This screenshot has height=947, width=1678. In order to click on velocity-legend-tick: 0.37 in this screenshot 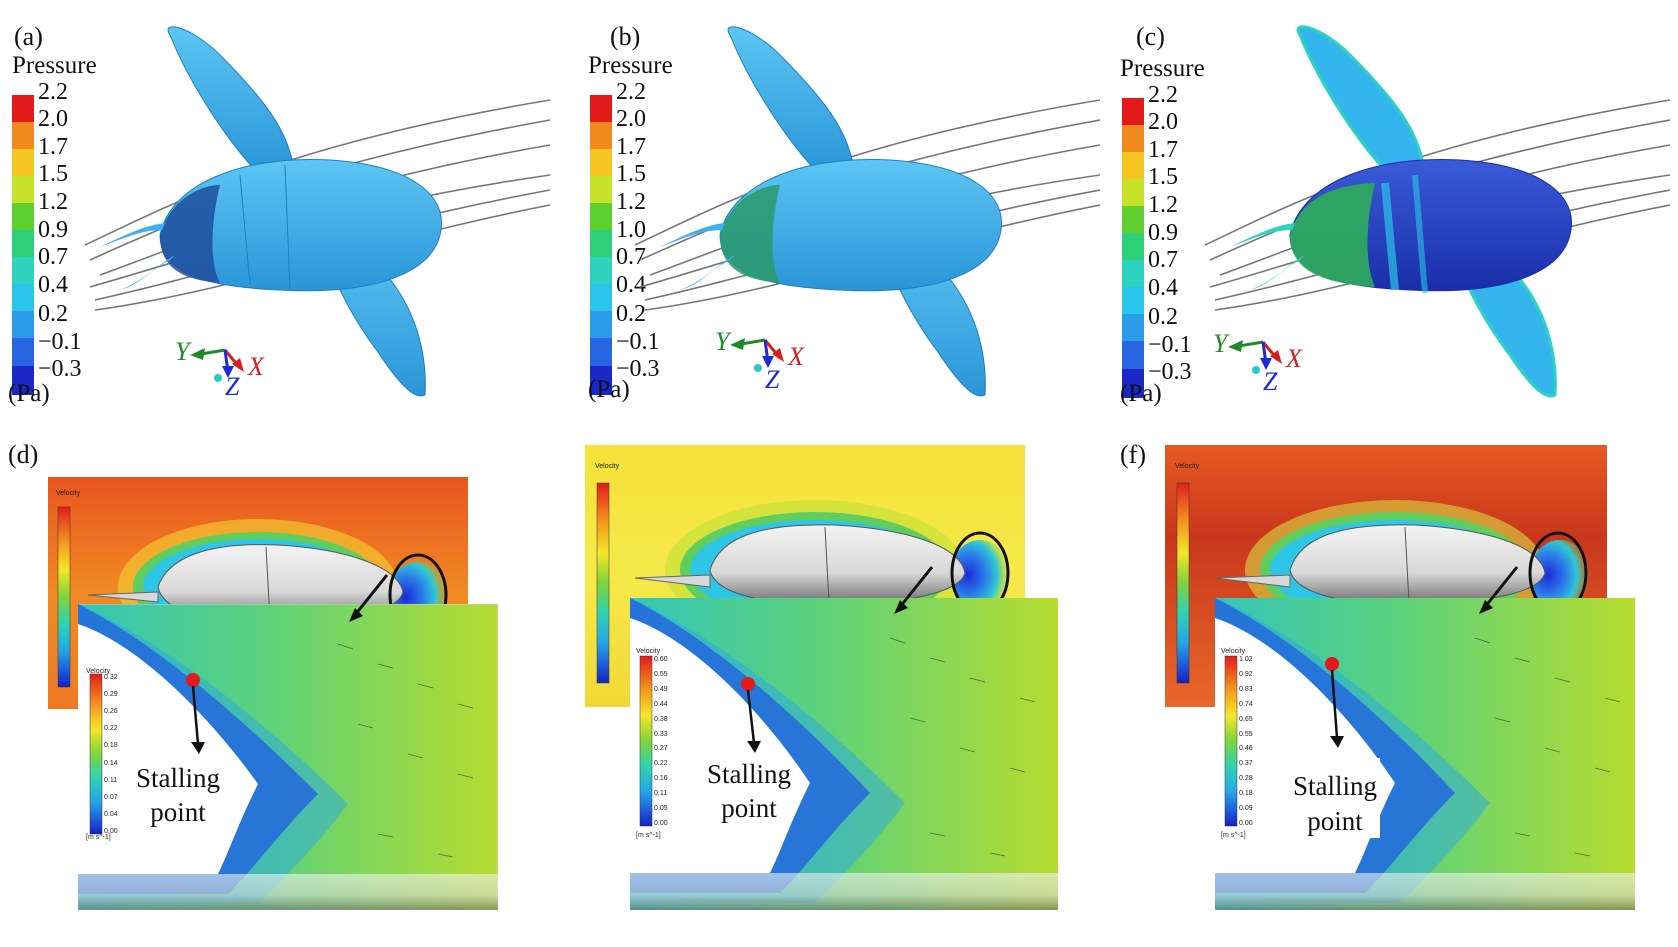, I will do `click(1246, 764)`.